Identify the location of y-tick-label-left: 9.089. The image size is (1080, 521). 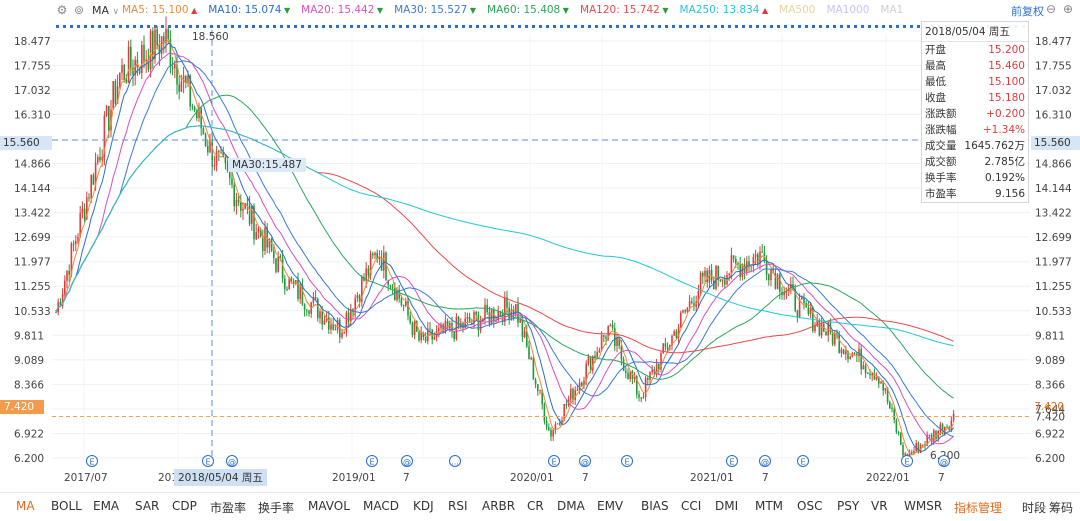
(29, 361).